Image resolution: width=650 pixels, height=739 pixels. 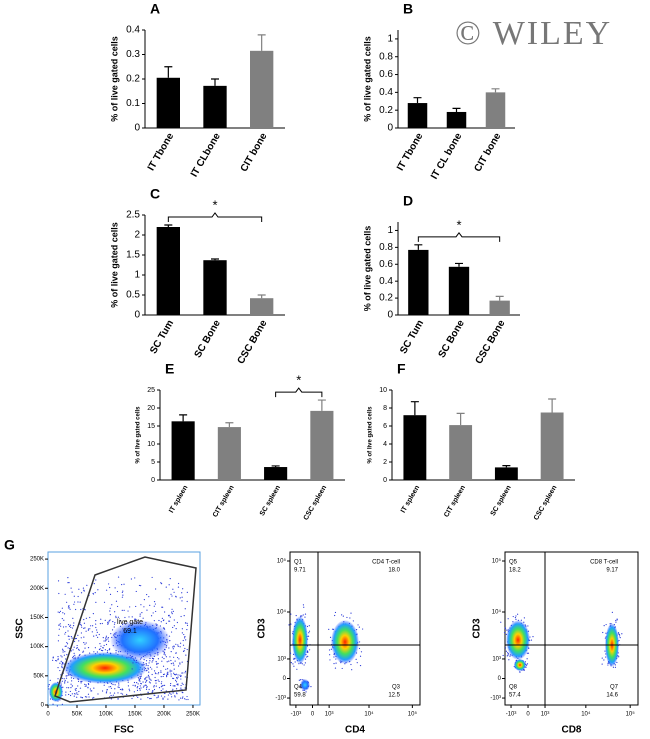 What do you see at coordinates (446, 156) in the screenshot?
I see `x-tick-label: IT CL bone` at bounding box center [446, 156].